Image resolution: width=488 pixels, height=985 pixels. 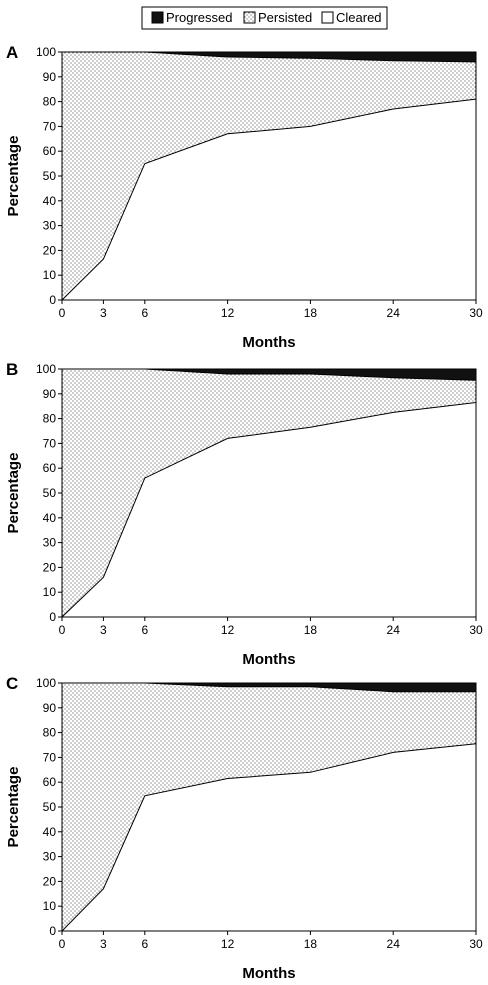 I want to click on legend-label-progressed: Progressed, so click(x=199, y=17).